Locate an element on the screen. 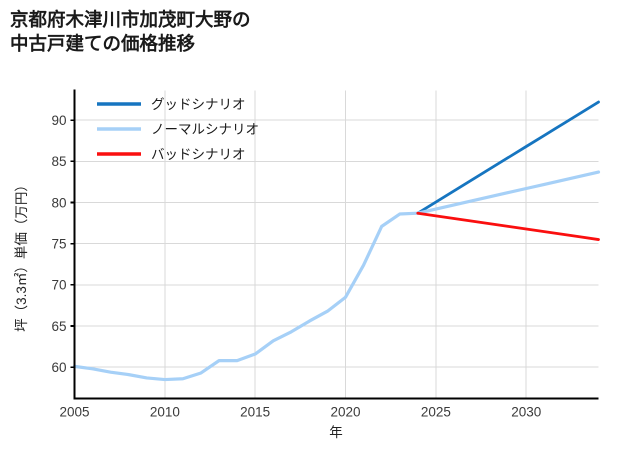 This screenshot has width=621, height=465. x-axis-title: 年 is located at coordinates (336, 432).